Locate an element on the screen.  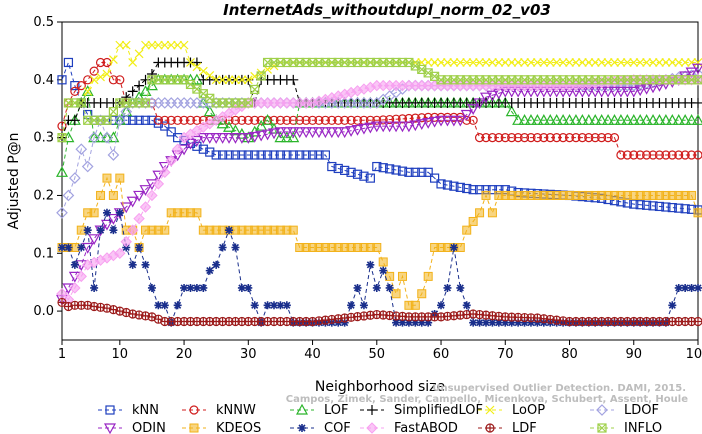
y-tick-label: 0.0 is located at coordinates (43, 311).